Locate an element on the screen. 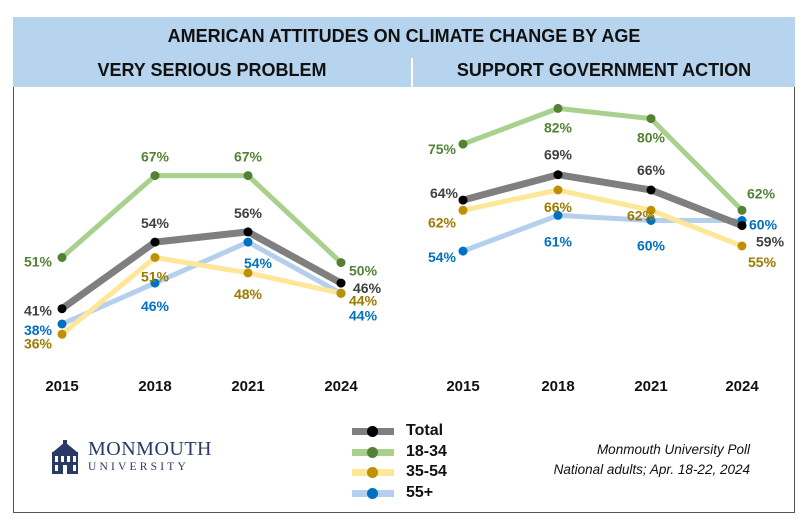 The height and width of the screenshot is (525, 810). data-label-Total-2024: 59% is located at coordinates (770, 242).